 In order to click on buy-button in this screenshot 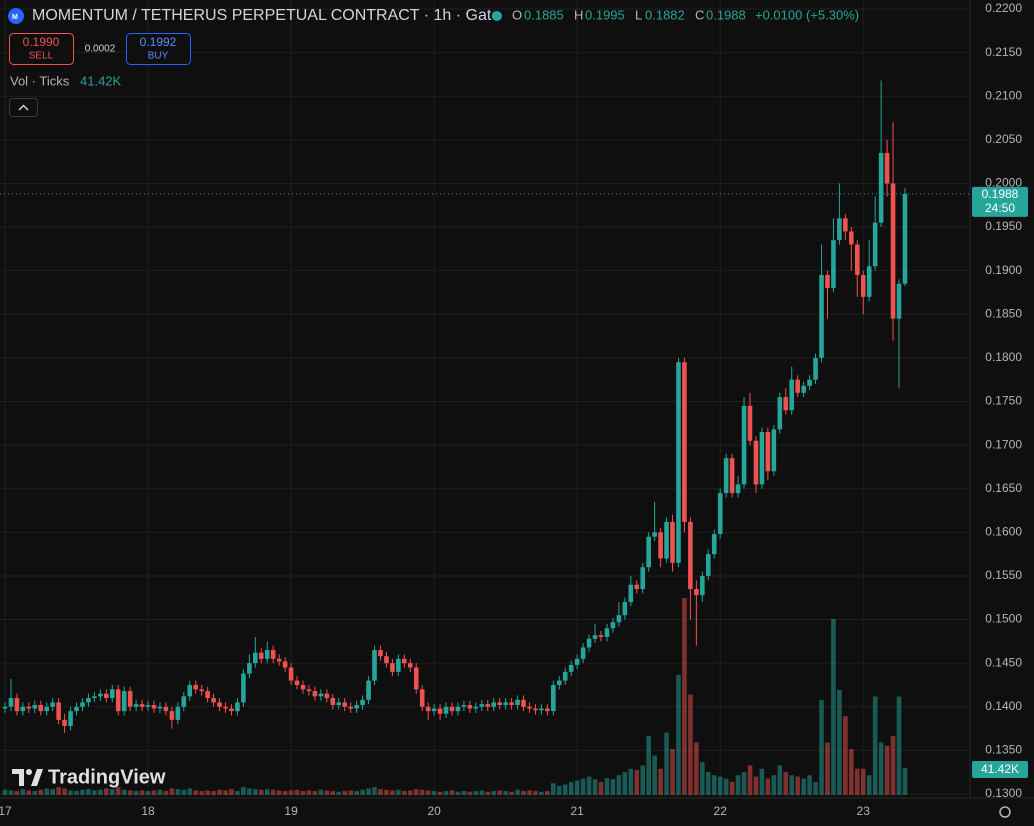, I will do `click(158, 49)`.